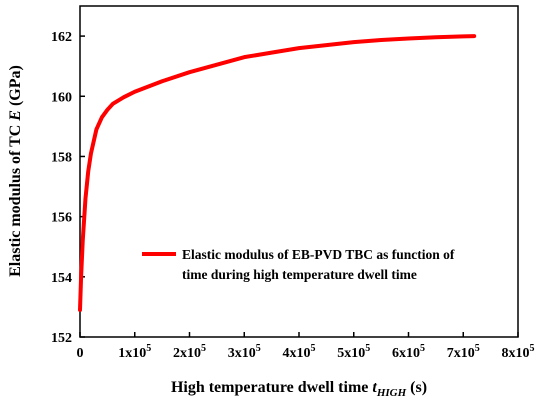 This screenshot has width=550, height=406. Describe the element at coordinates (299, 352) in the screenshot. I see `x-tick-label: 4x10⁵` at that location.